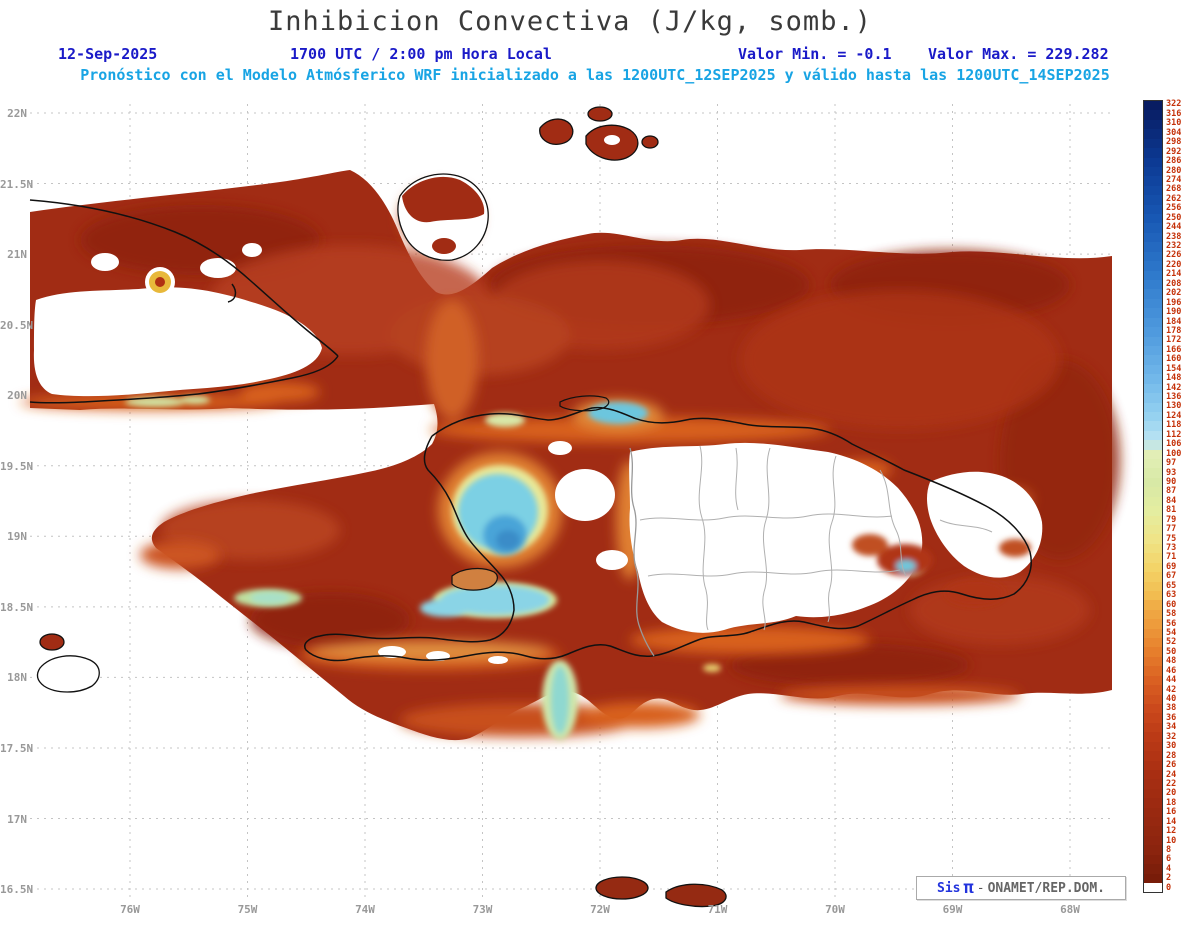 The width and height of the screenshot is (1200, 927). I want to click on colorbar-tick-label: 93, so click(1171, 472).